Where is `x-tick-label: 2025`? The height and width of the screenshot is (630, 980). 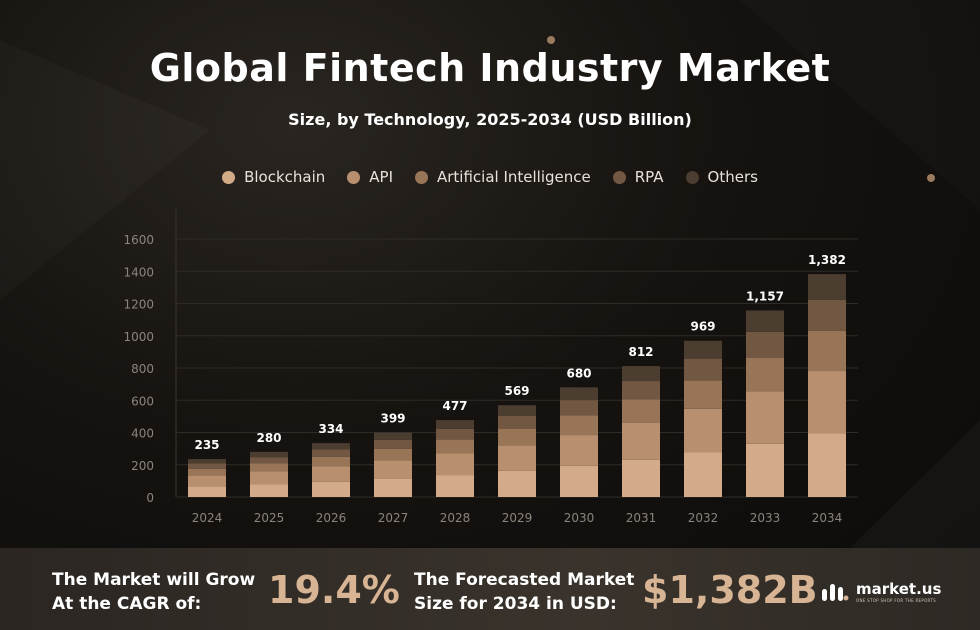
x-tick-label: 2025 is located at coordinates (269, 518).